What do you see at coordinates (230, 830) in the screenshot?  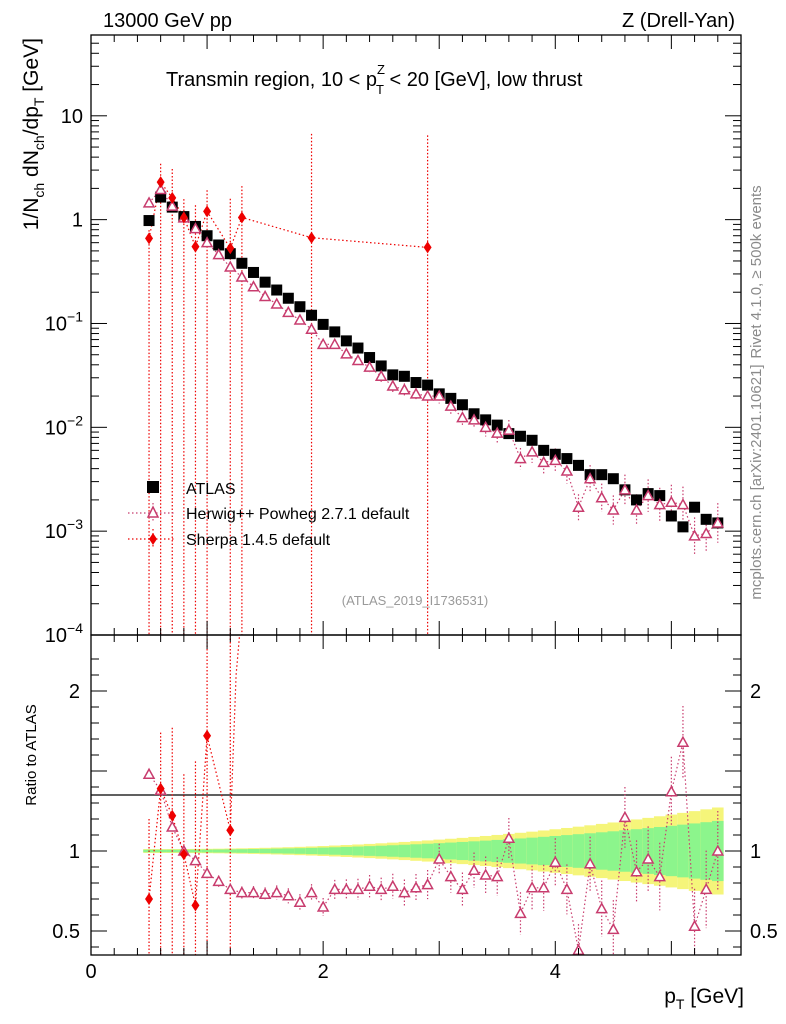 I see `sherpa-ratio-point` at bounding box center [230, 830].